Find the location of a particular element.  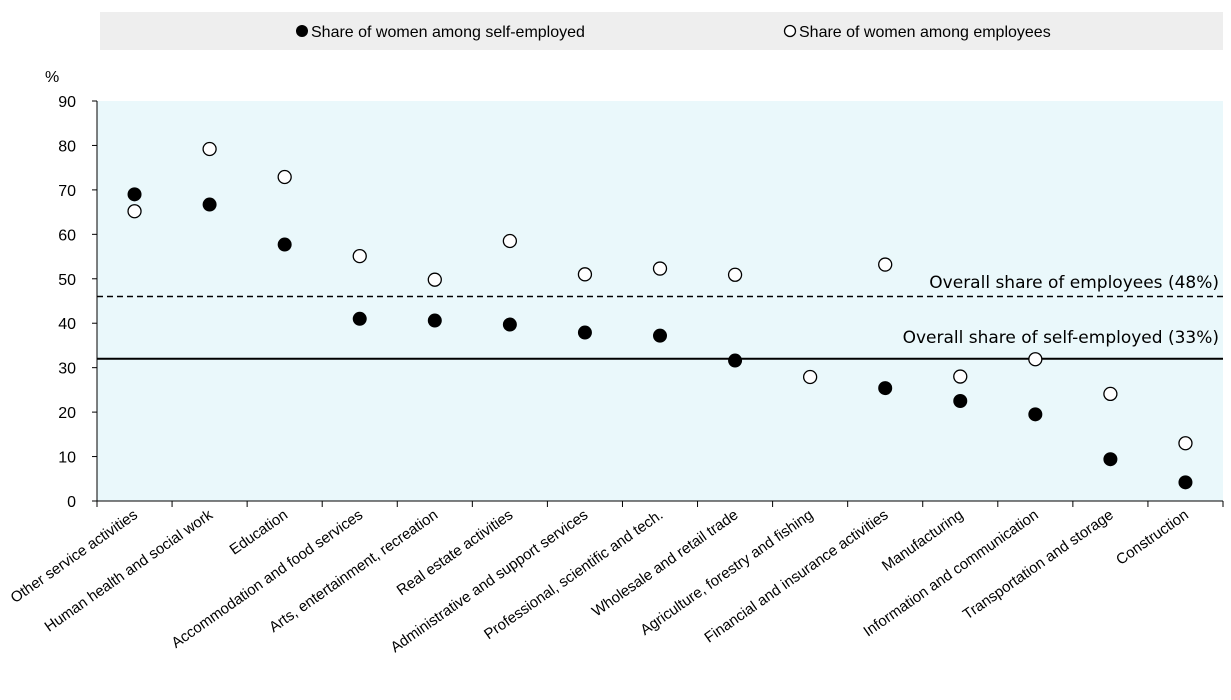

reference-label-employees: Overall share of employees (48%) is located at coordinates (1074, 283).